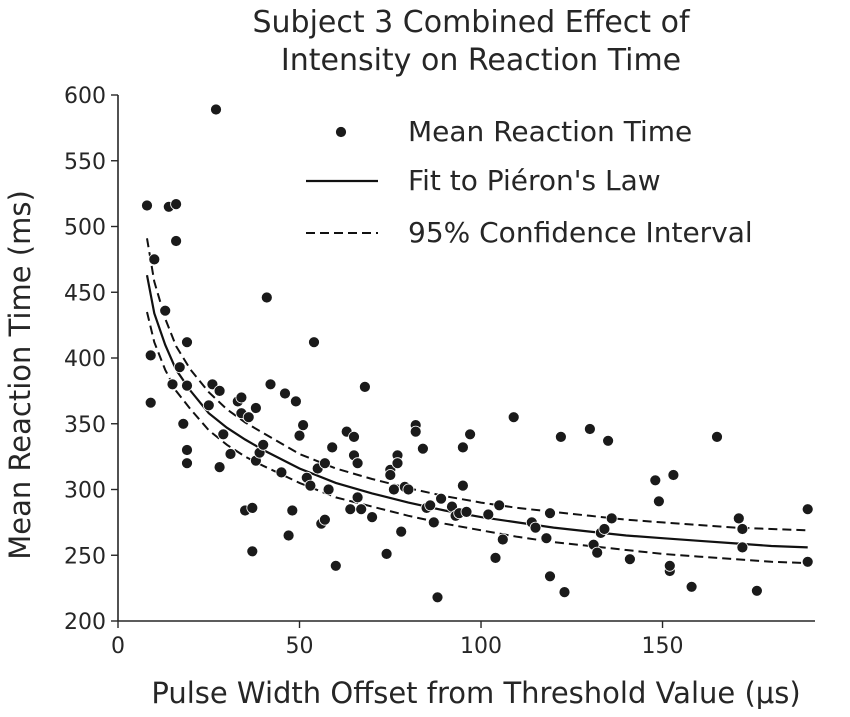  I want to click on y-axis-label: Mean Reaction Time (ms), so click(20, 375).